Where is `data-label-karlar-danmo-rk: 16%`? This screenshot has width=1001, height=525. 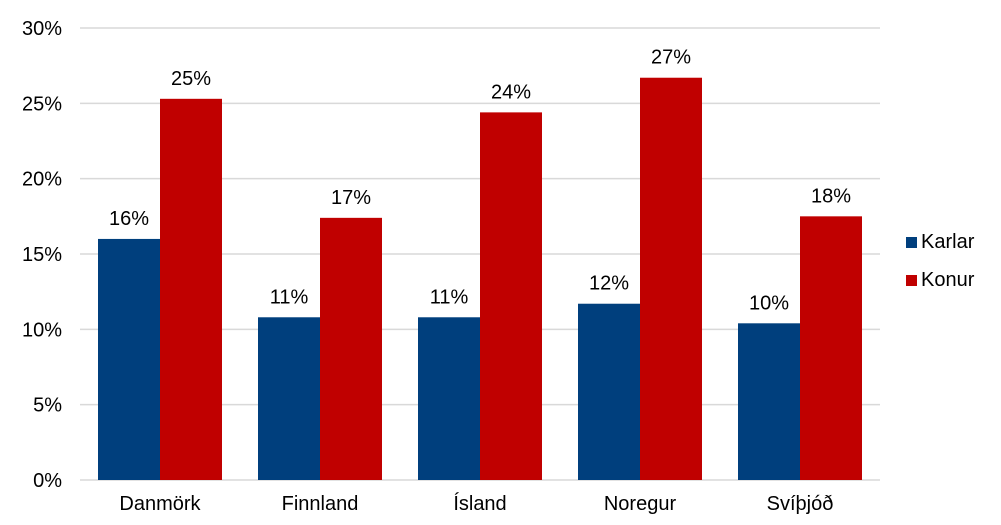
data-label-karlar-danmo-rk: 16% is located at coordinates (129, 219).